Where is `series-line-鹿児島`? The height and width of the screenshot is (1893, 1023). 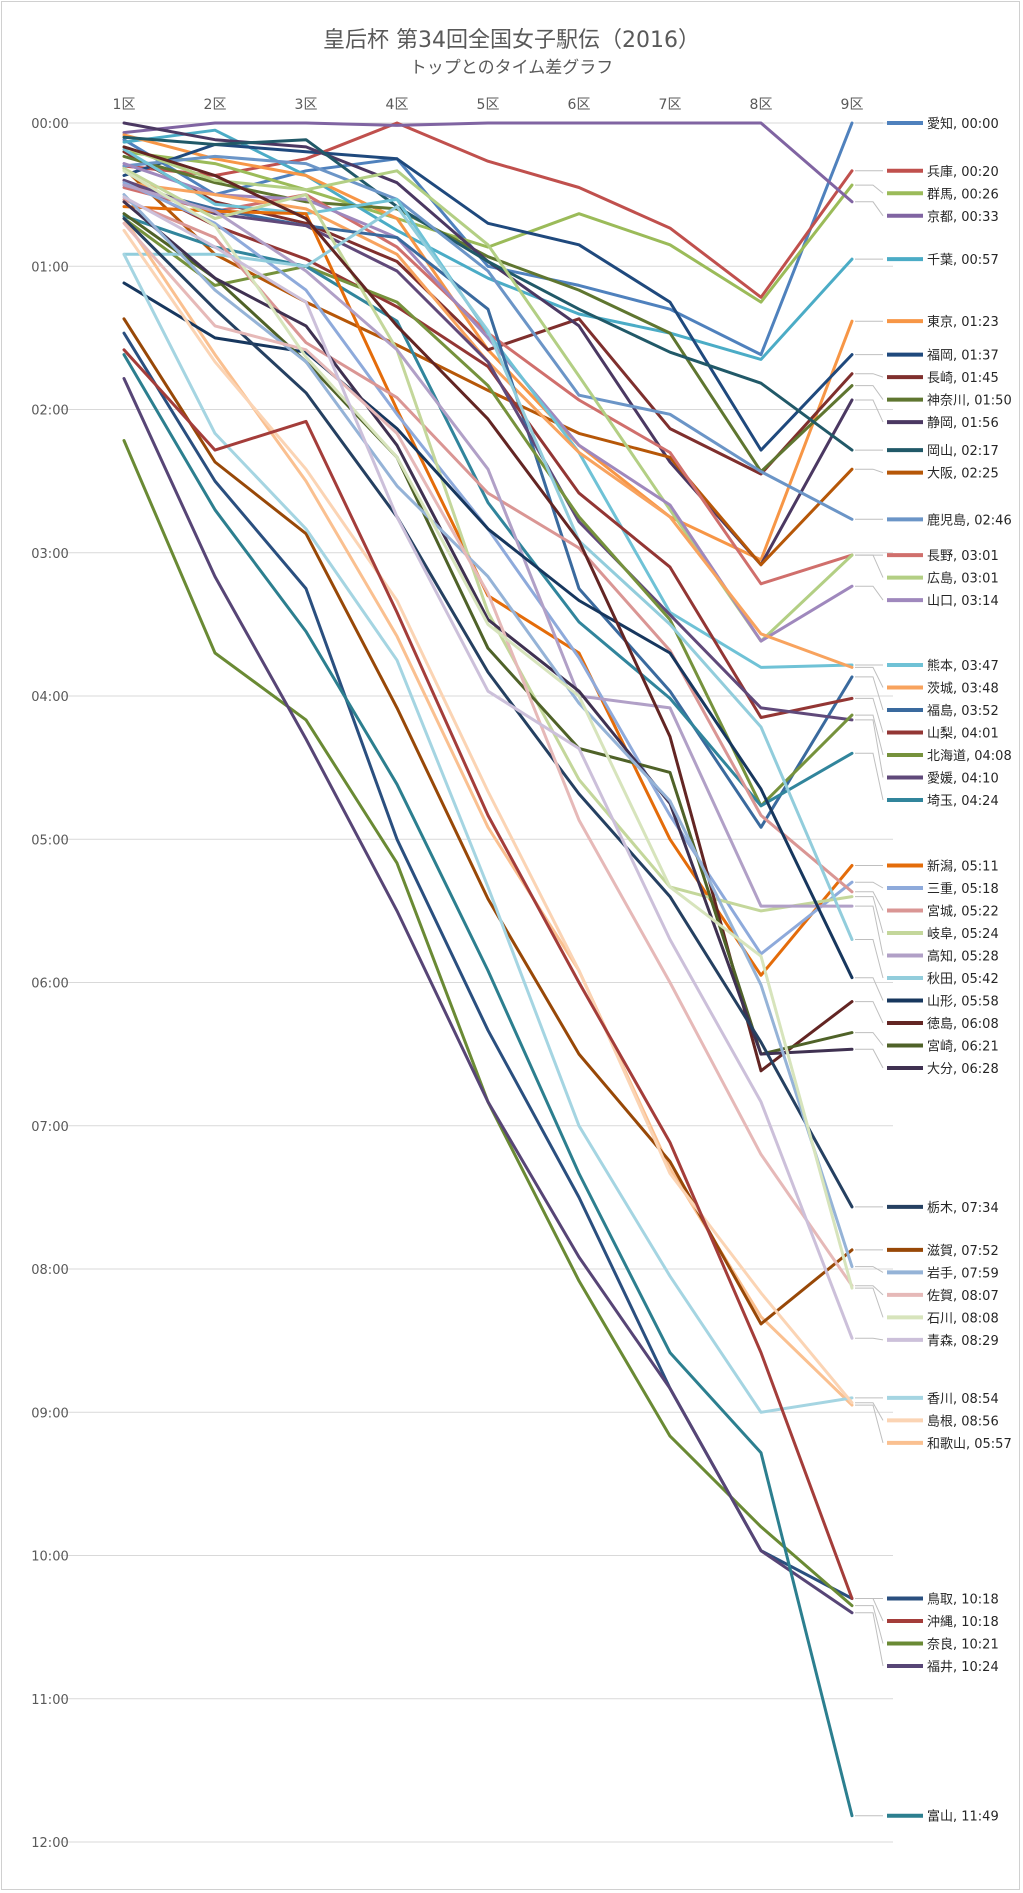 series-line-鹿児島 is located at coordinates (488, 337).